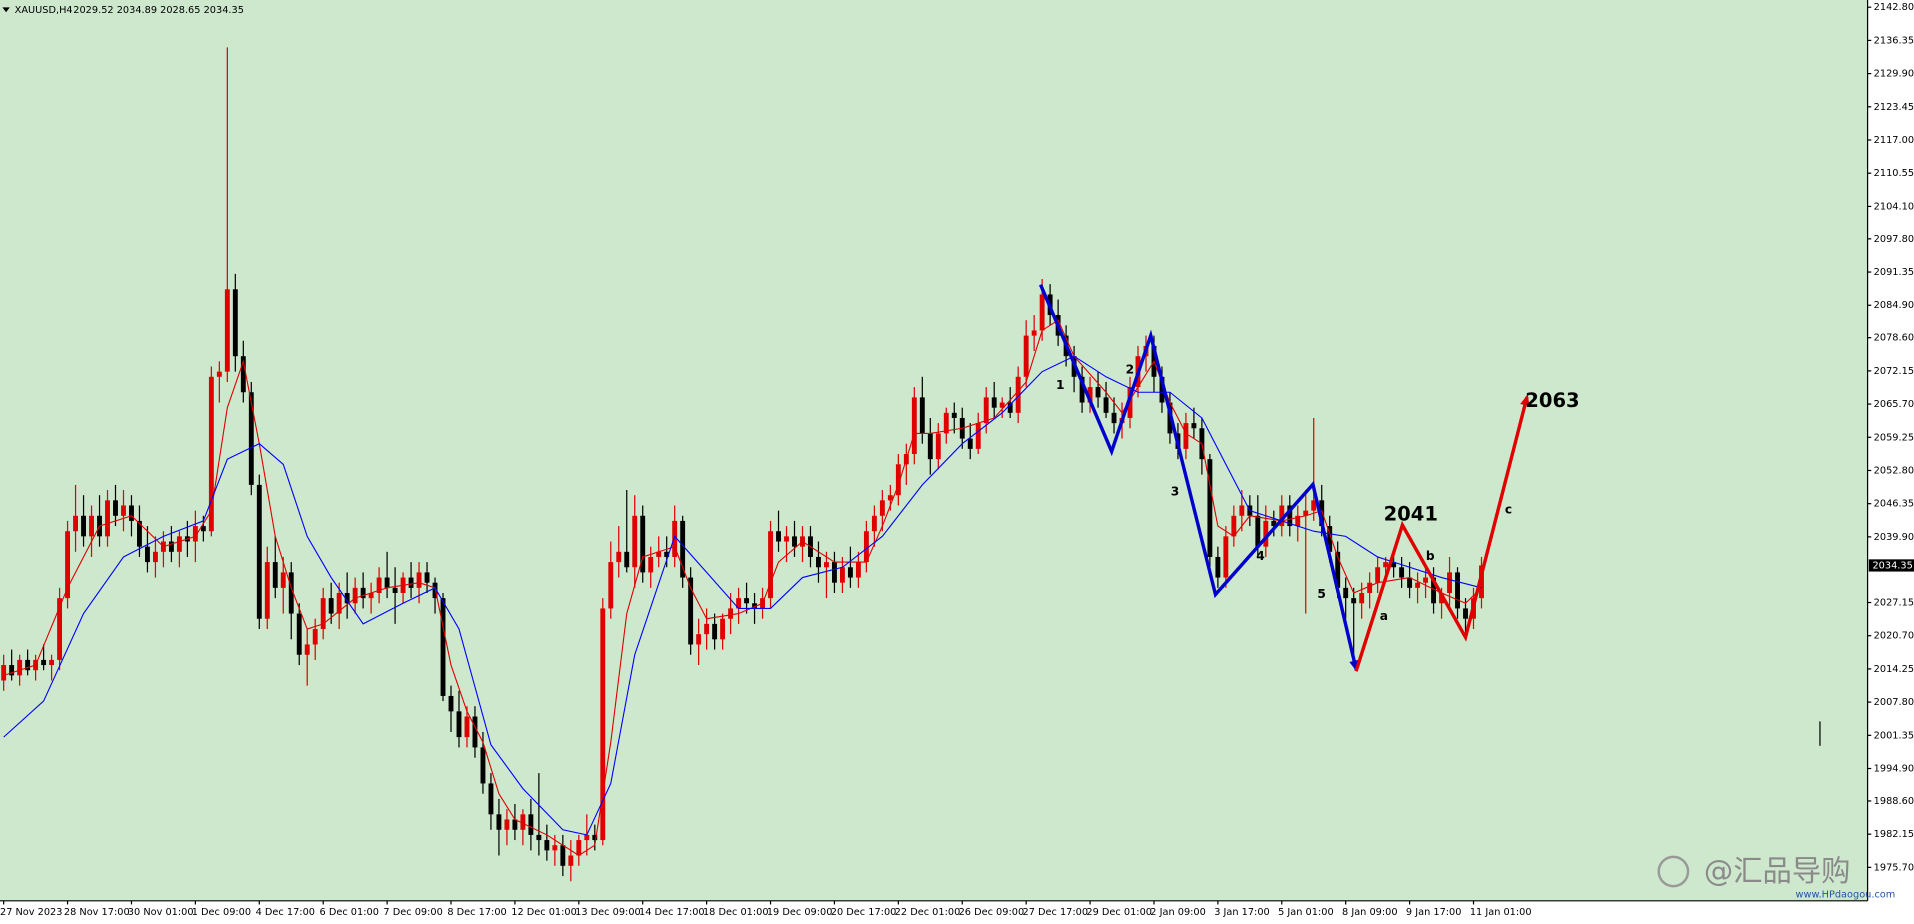 Image resolution: width=1914 pixels, height=924 pixels. Describe the element at coordinates (1777, 871) in the screenshot. I see `watermark: @汇品导购` at that location.